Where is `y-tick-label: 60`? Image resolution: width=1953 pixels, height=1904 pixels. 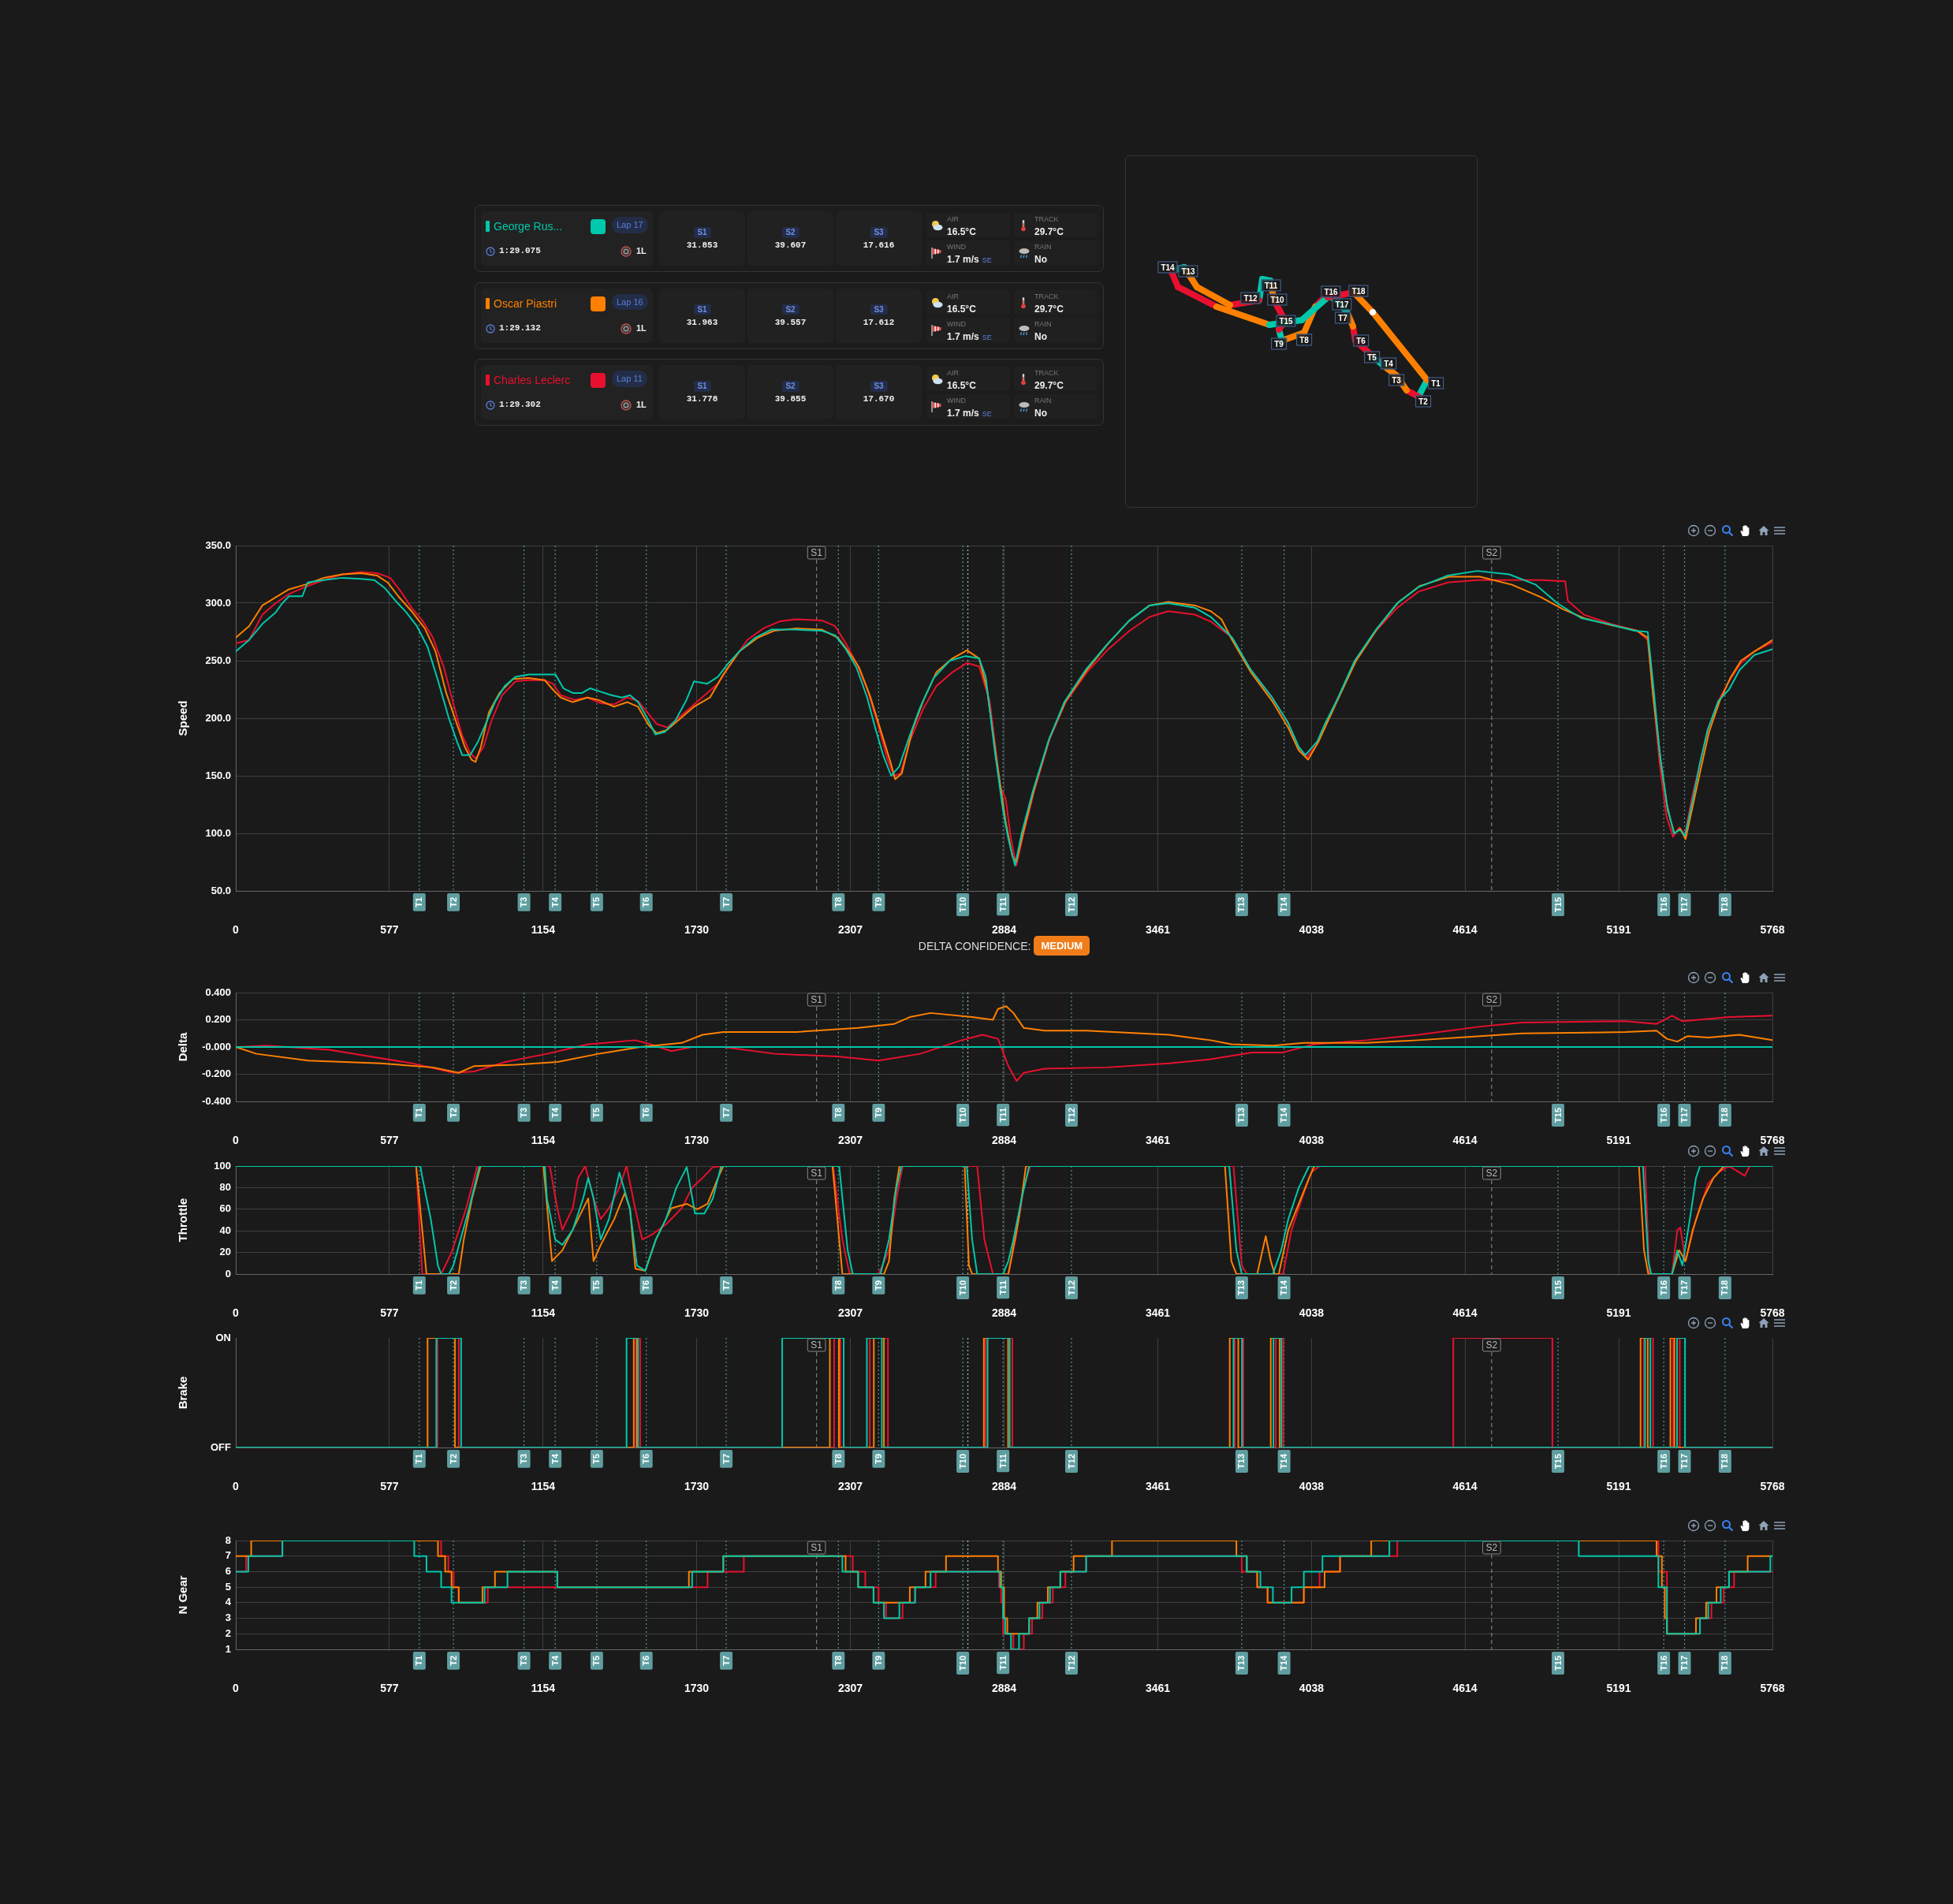
y-tick-label: 60 is located at coordinates (225, 1208).